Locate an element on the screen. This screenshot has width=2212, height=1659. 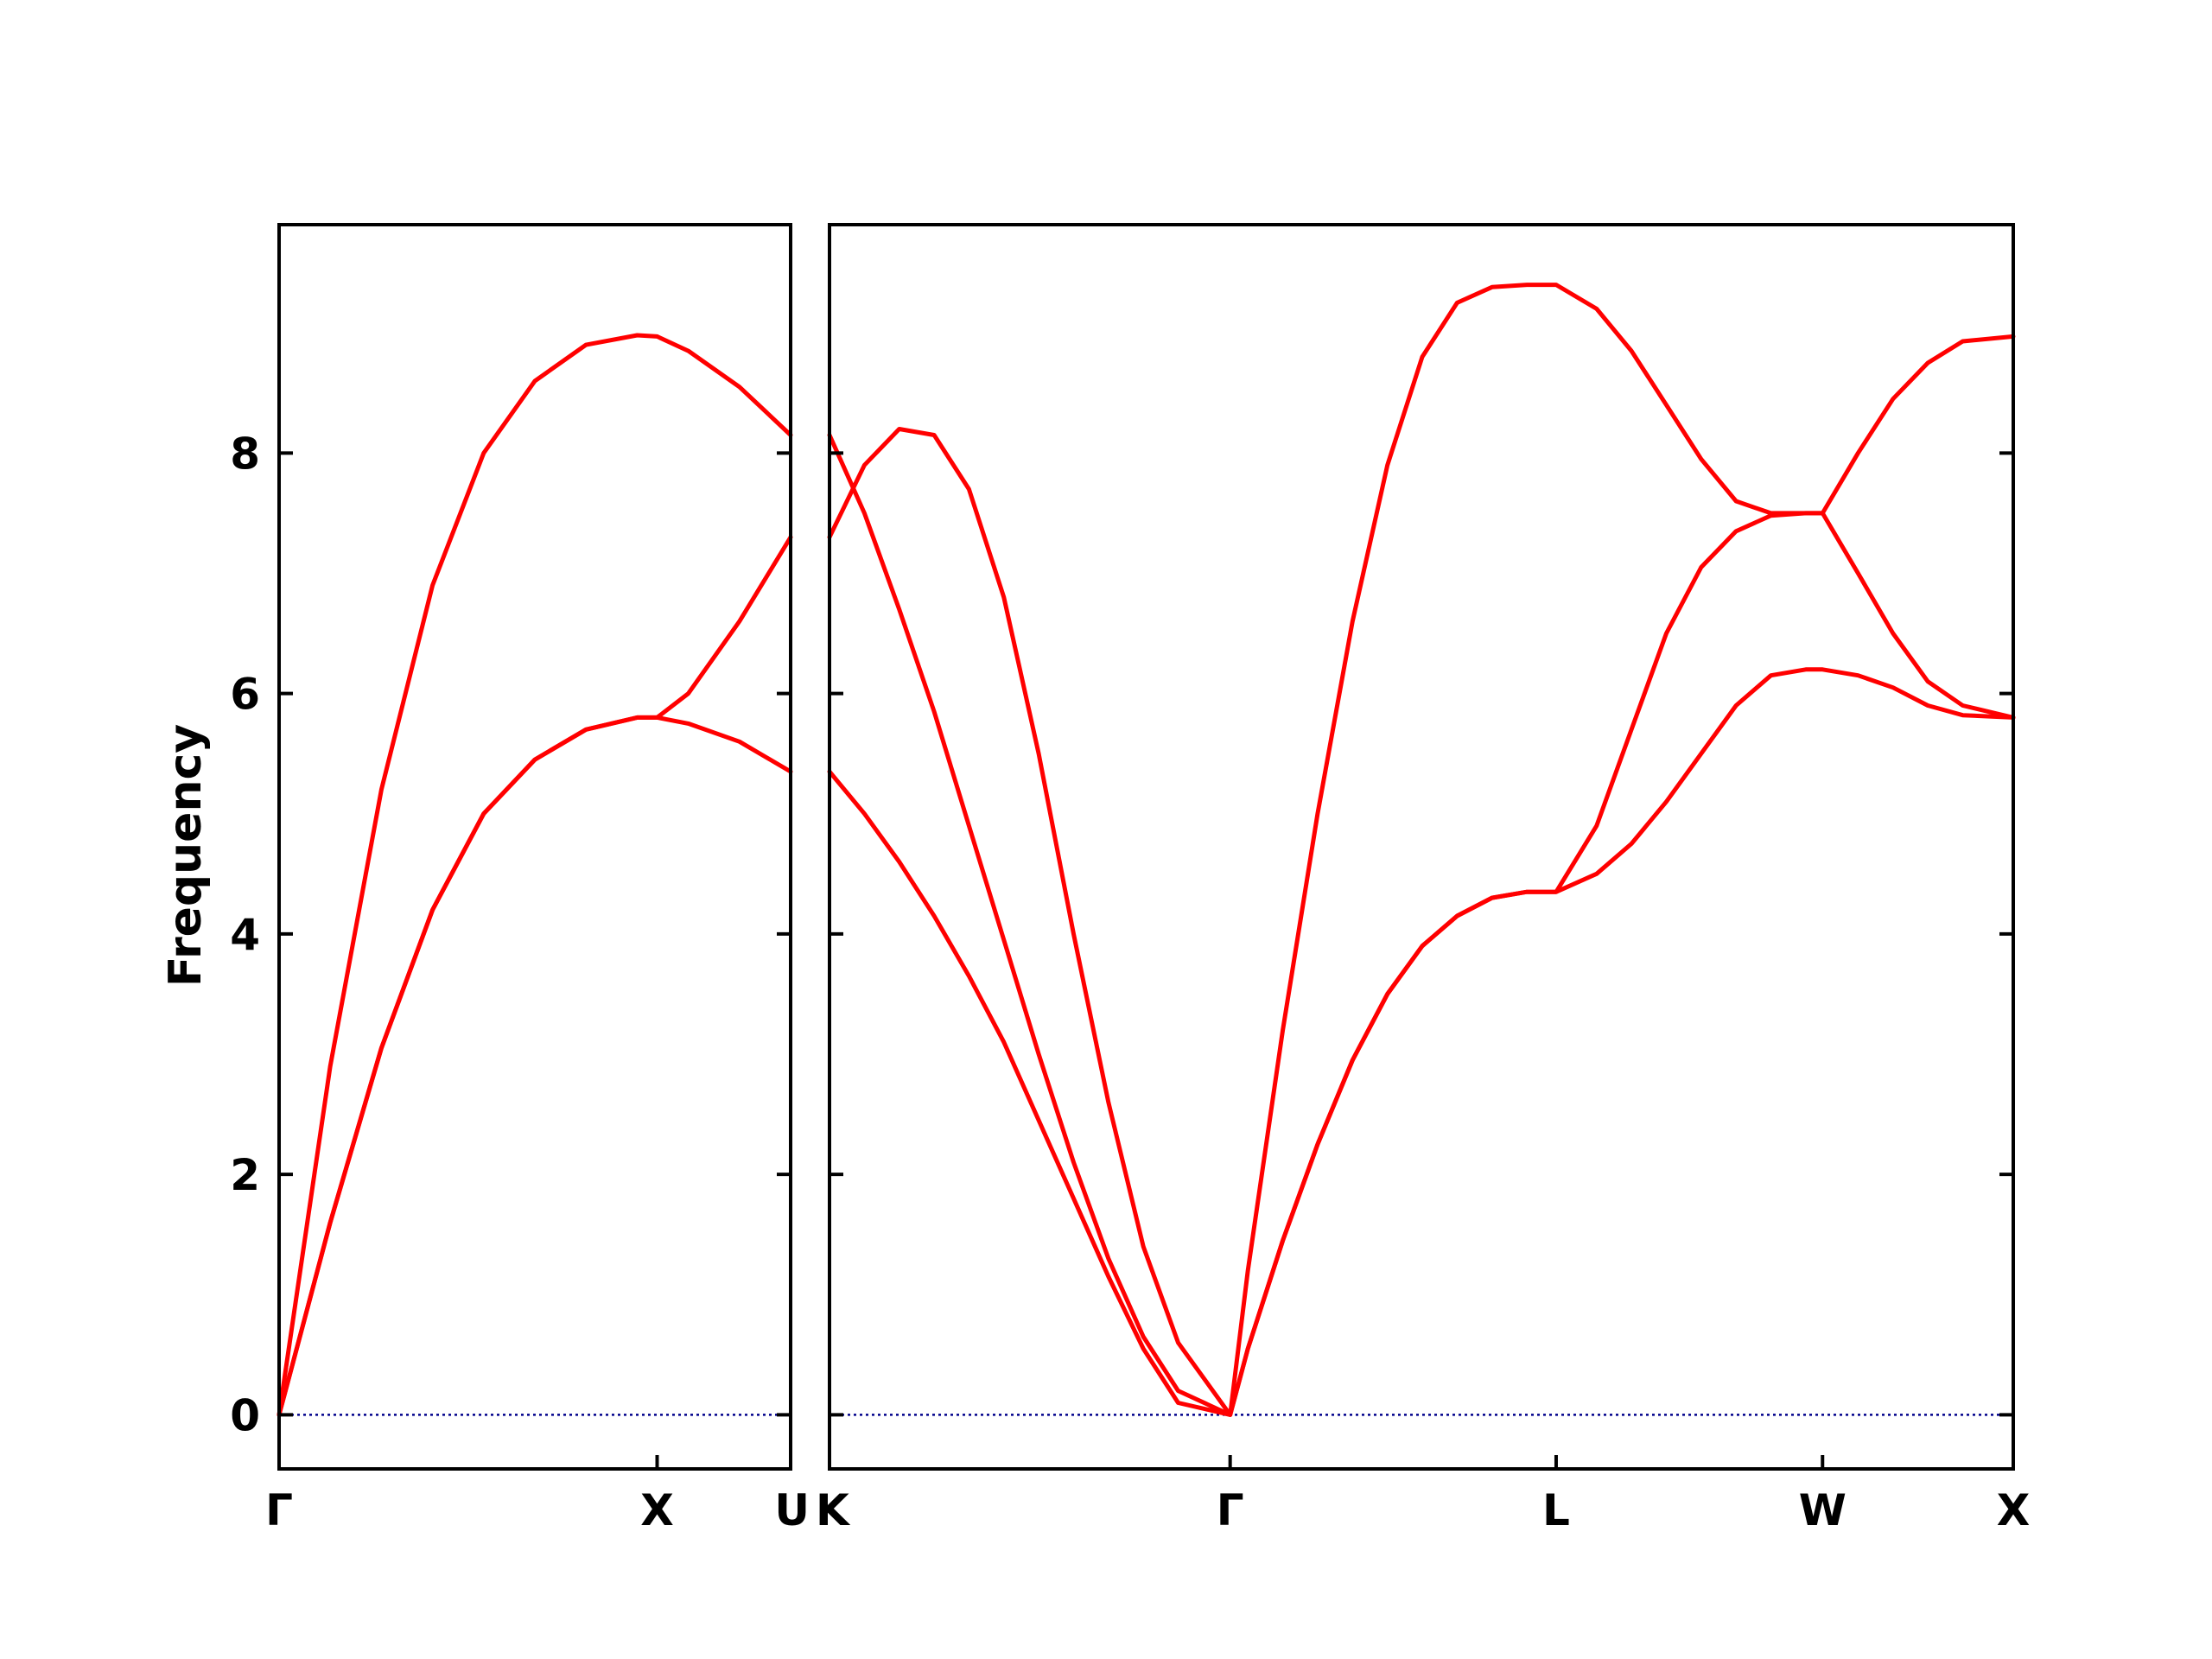
y-tick-label: 8 is located at coordinates (245, 454).